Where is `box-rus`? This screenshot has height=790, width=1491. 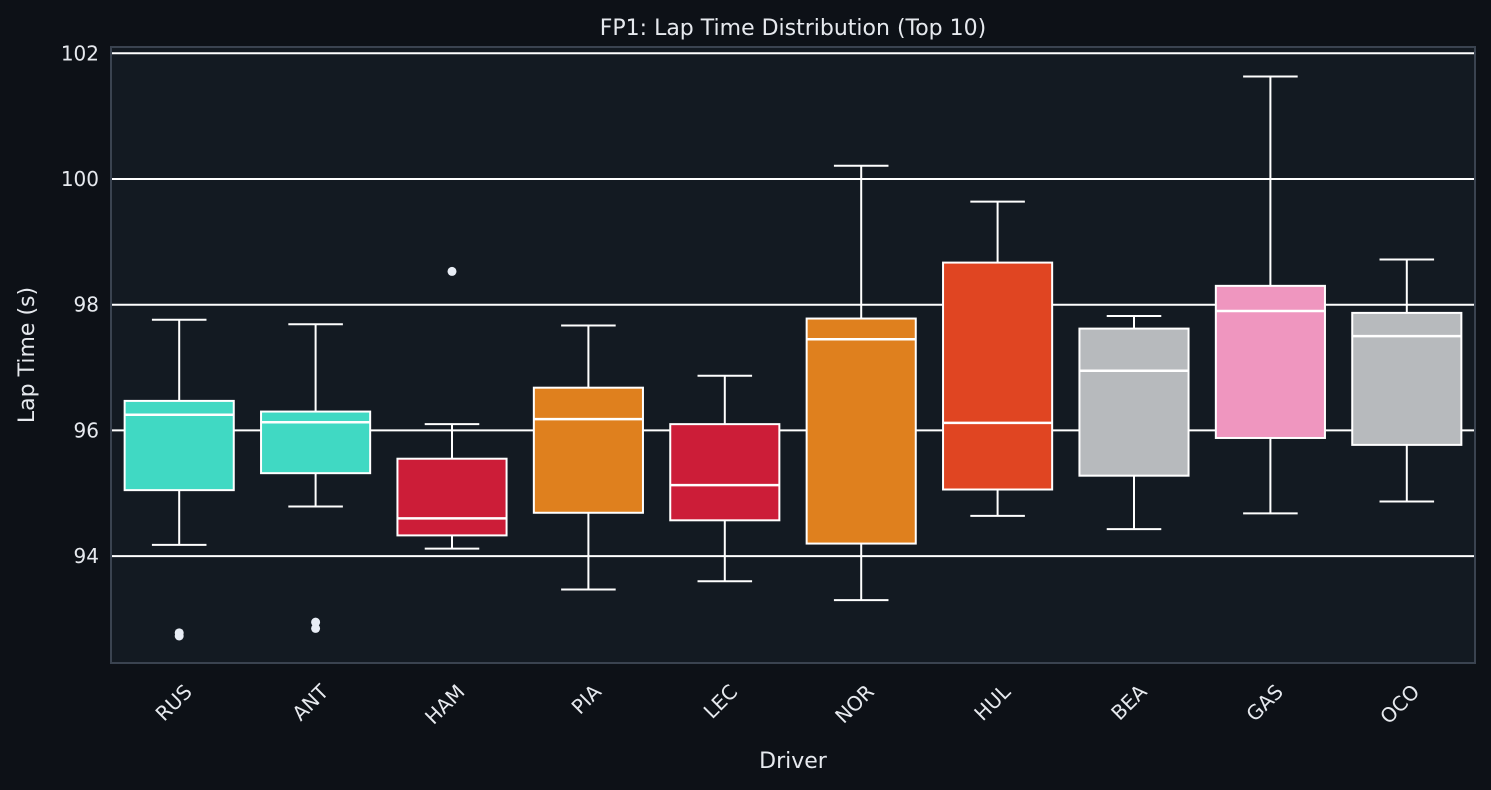 box-rus is located at coordinates (179, 479).